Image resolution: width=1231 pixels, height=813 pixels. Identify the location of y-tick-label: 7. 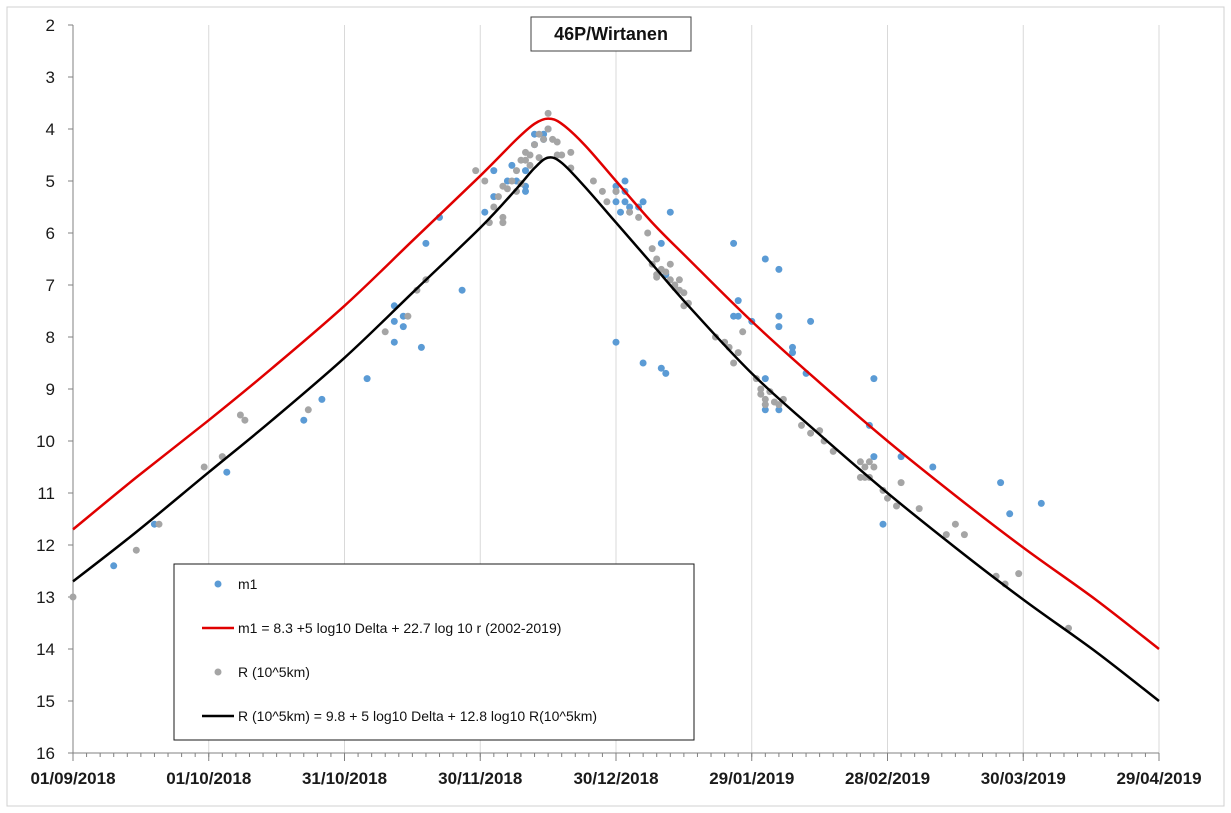
(50, 285).